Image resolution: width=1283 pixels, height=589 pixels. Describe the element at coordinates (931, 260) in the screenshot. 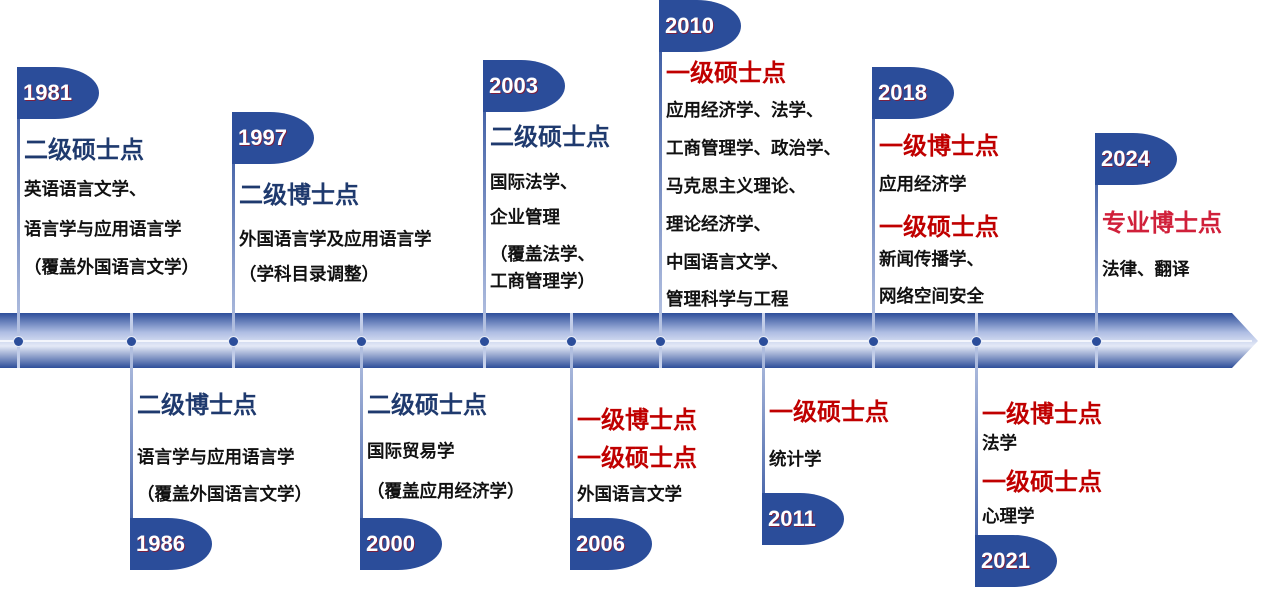

I see `discipline-line: 新闻传播学、` at that location.